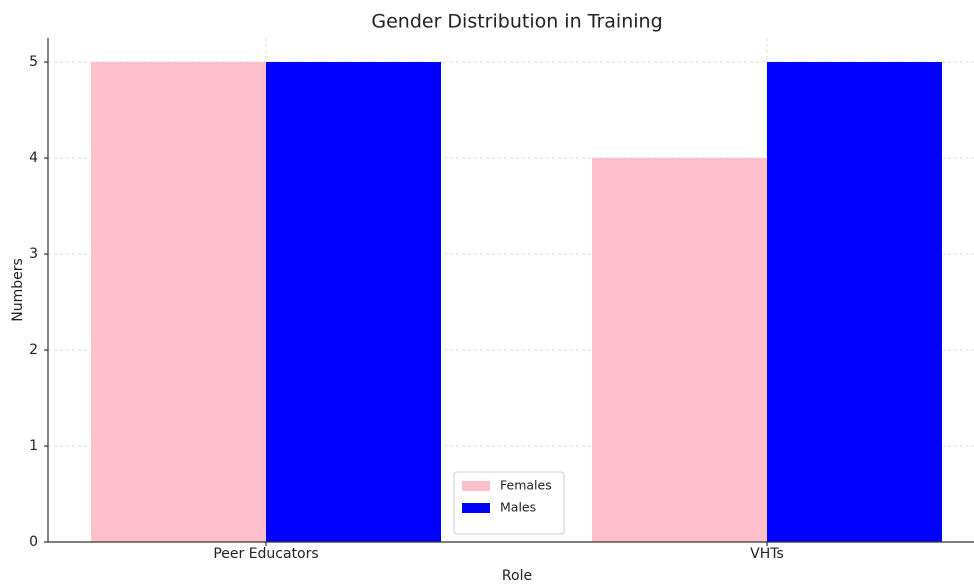 This screenshot has width=974, height=585. I want to click on x-axis-label: Role, so click(517, 576).